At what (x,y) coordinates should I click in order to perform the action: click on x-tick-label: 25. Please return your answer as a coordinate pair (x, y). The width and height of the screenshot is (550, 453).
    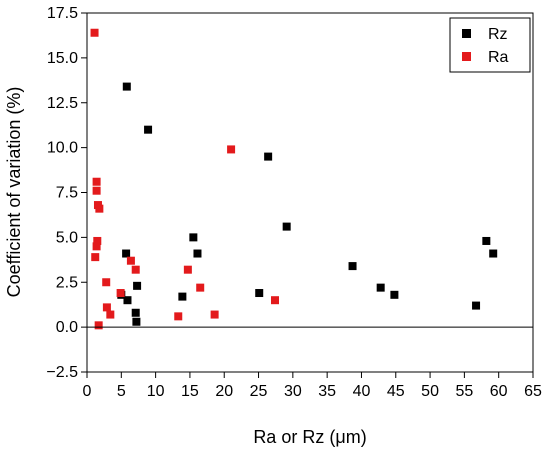
    Looking at the image, I should click on (259, 391).